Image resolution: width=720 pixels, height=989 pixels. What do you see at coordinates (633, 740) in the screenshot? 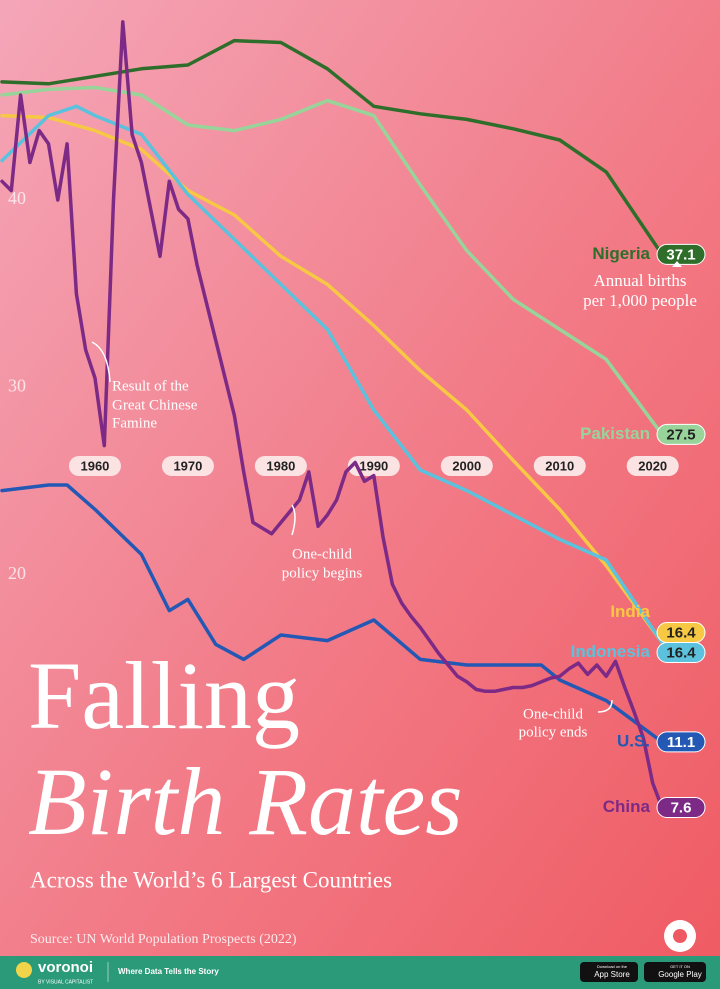
I see `legend-label: U.S.` at bounding box center [633, 740].